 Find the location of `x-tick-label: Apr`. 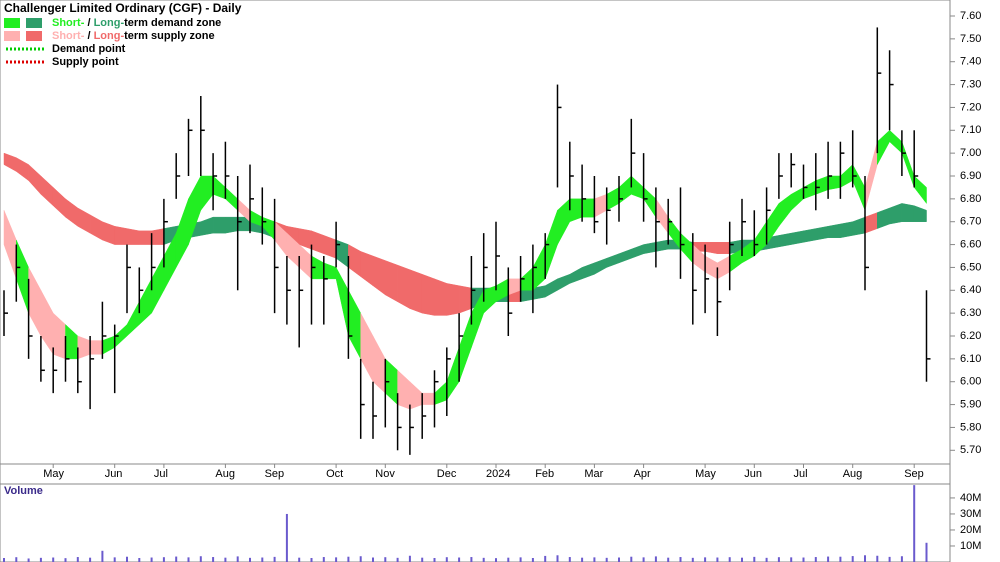

x-tick-label: Apr is located at coordinates (642, 474).